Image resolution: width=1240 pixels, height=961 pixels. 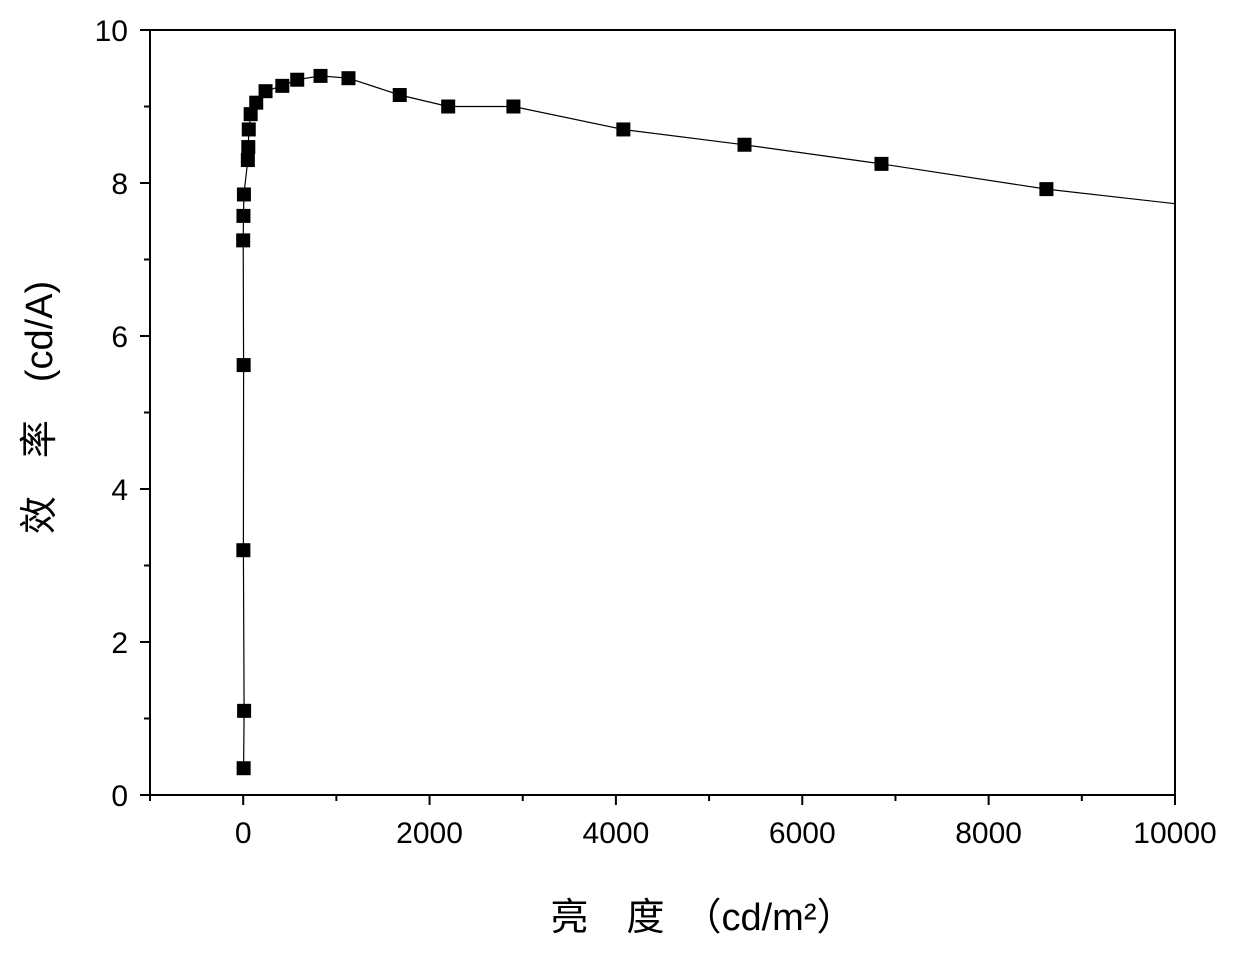 What do you see at coordinates (616, 833) in the screenshot?
I see `x-tick-label: 4000` at bounding box center [616, 833].